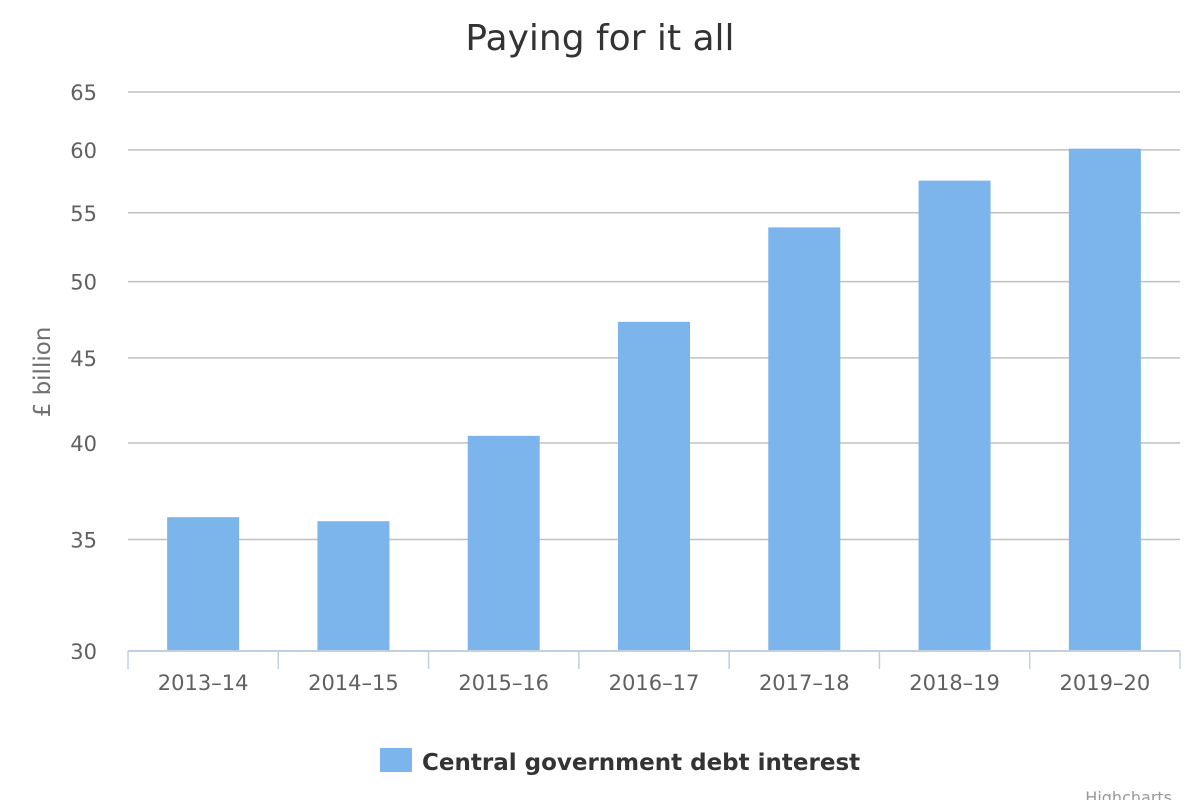 Image resolution: width=1200 pixels, height=800 pixels. Describe the element at coordinates (83, 151) in the screenshot. I see `y-tick-label: 60` at that location.